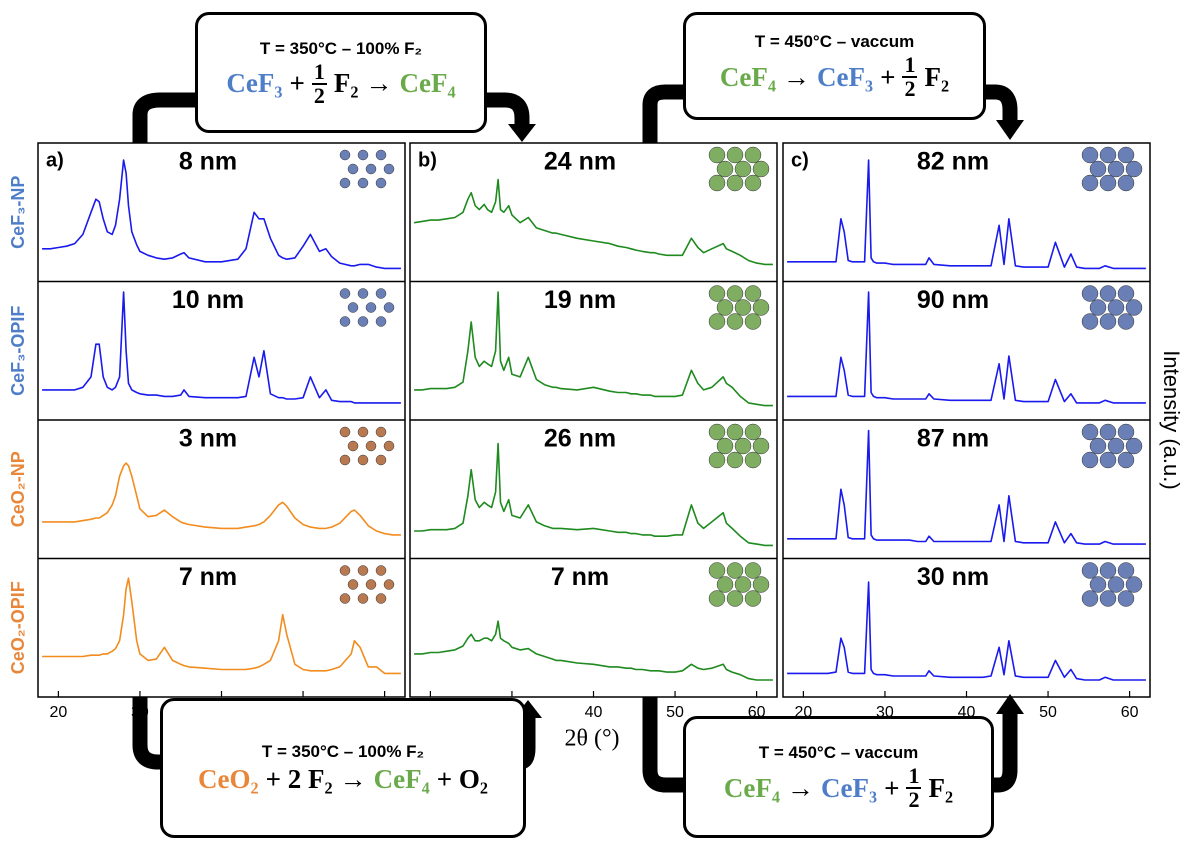 The width and height of the screenshot is (1188, 843). I want to click on row-label: CeF₃-NP, so click(18, 212).